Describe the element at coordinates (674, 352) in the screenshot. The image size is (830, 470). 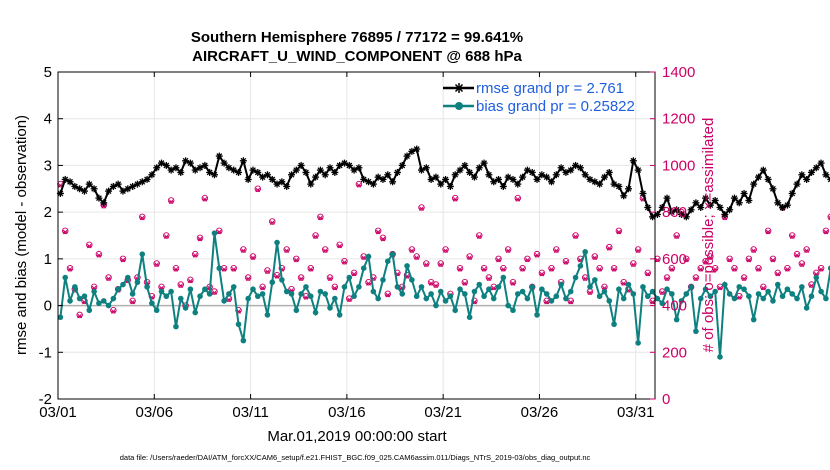
I see `y2-tick-label-1: 200` at that location.